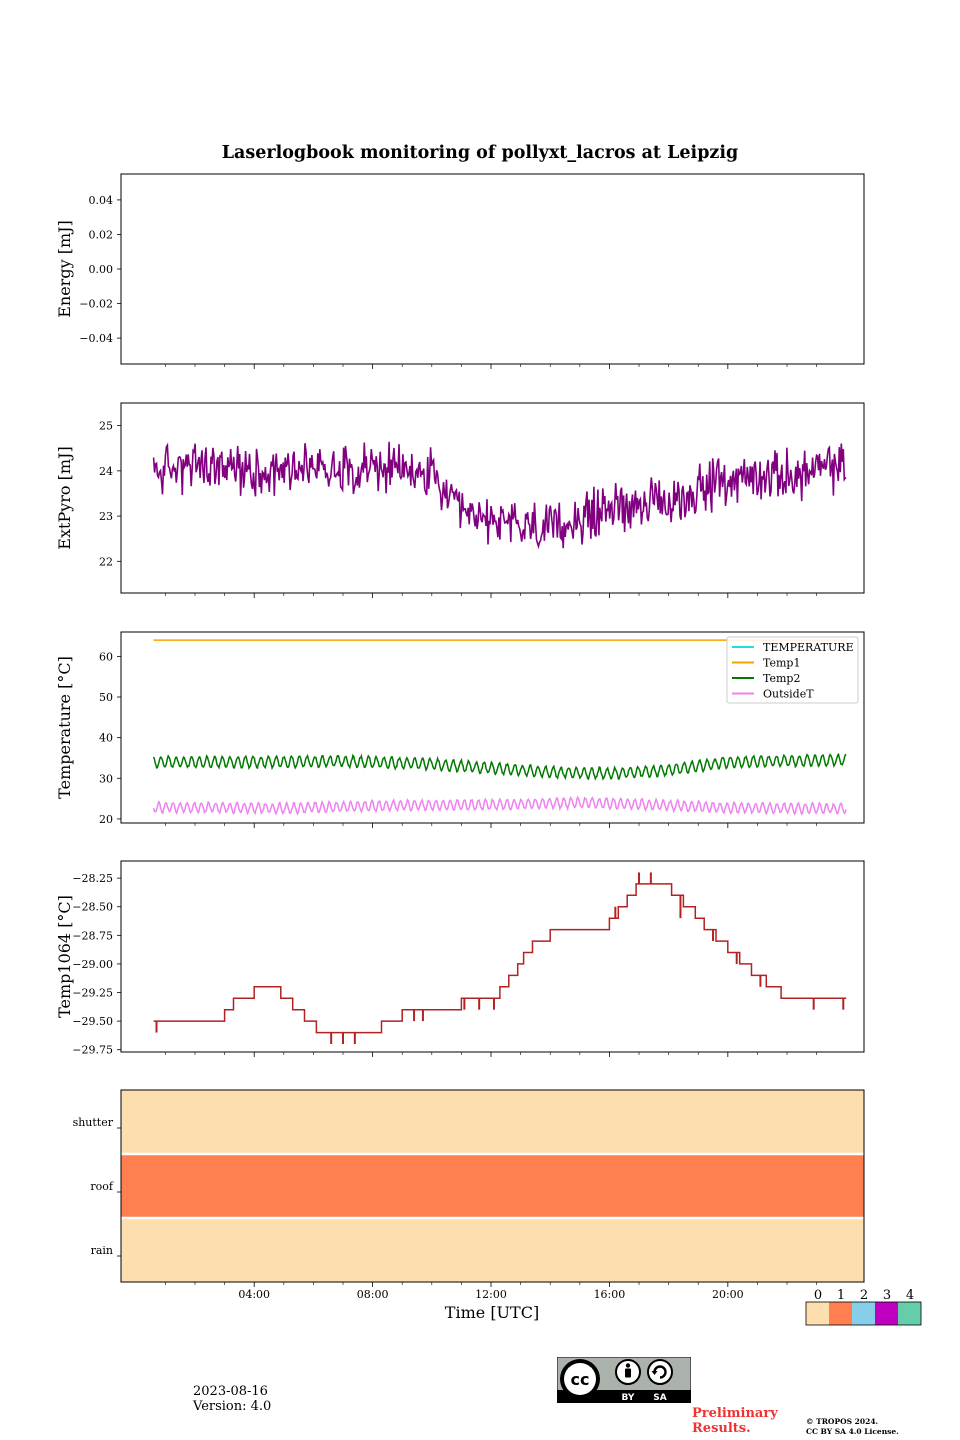 The width and height of the screenshot is (960, 1440). What do you see at coordinates (92, 1050) in the screenshot?
I see `y-tick-label: −29.75` at bounding box center [92, 1050].